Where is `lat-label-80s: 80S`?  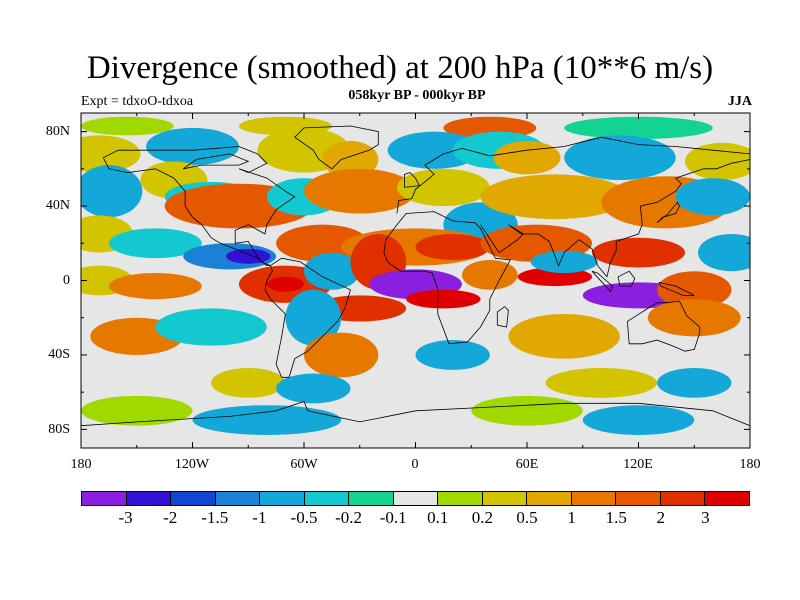
lat-label-80s: 80S is located at coordinates (59, 429).